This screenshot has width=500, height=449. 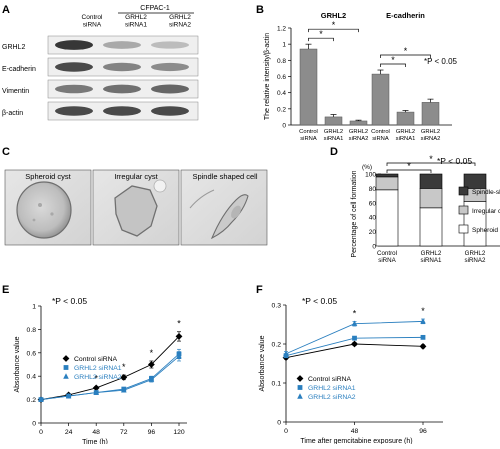 What do you see at coordinates (281, 93) in the screenshot?
I see `y-tick-label: 0.4` at bounding box center [281, 93].